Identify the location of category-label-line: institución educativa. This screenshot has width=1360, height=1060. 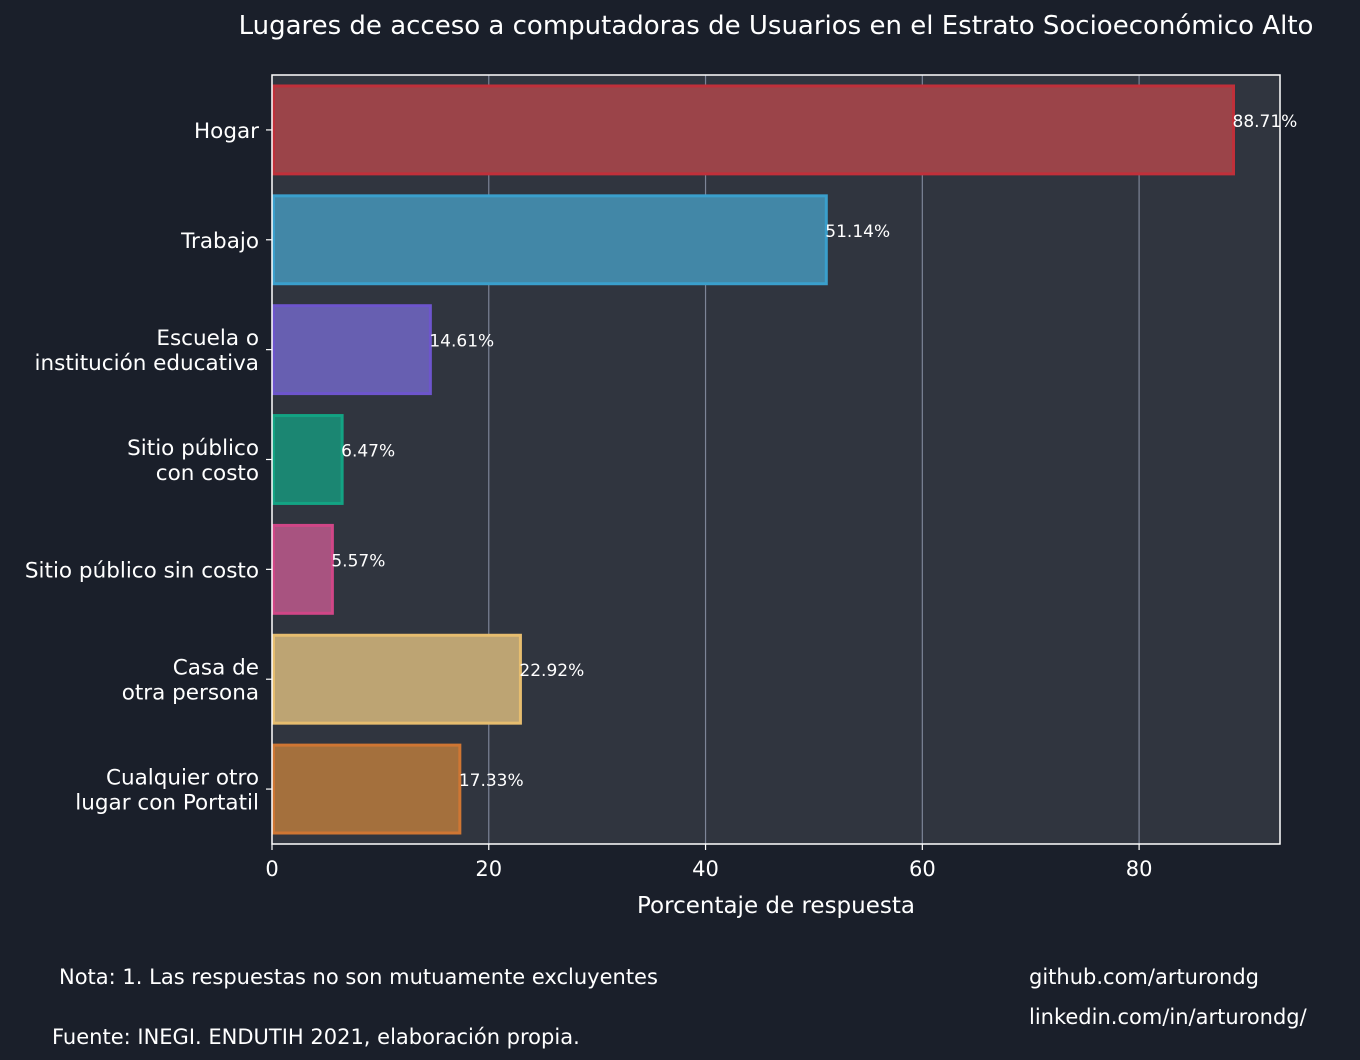
(147, 363).